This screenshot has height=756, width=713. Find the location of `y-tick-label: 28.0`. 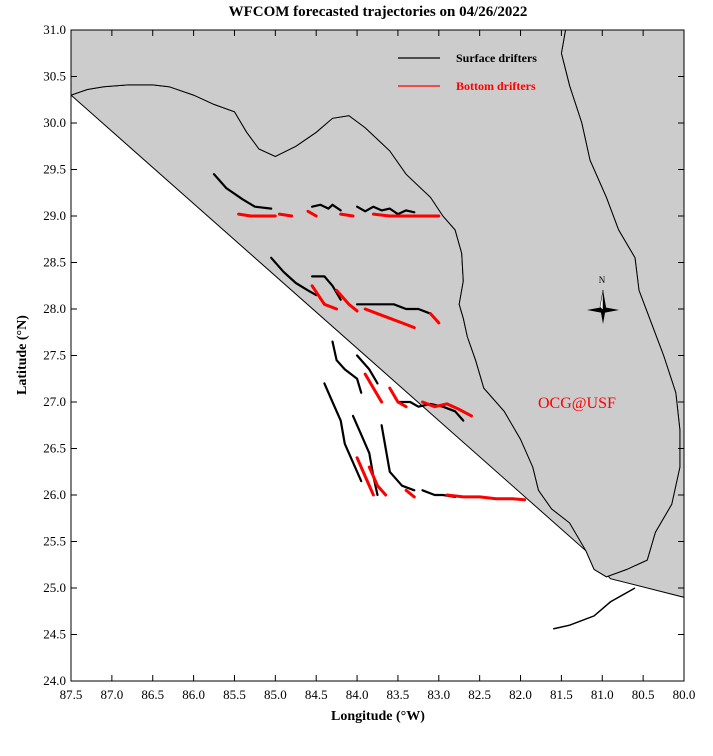

y-tick-label: 28.0 is located at coordinates (54, 308).